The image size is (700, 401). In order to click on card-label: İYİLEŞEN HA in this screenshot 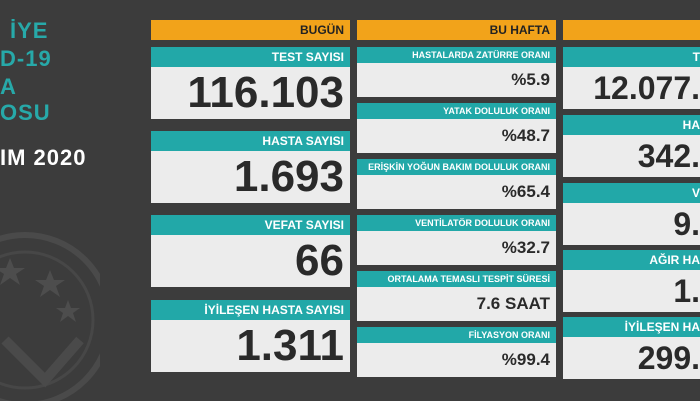, I will do `click(631, 327)`.